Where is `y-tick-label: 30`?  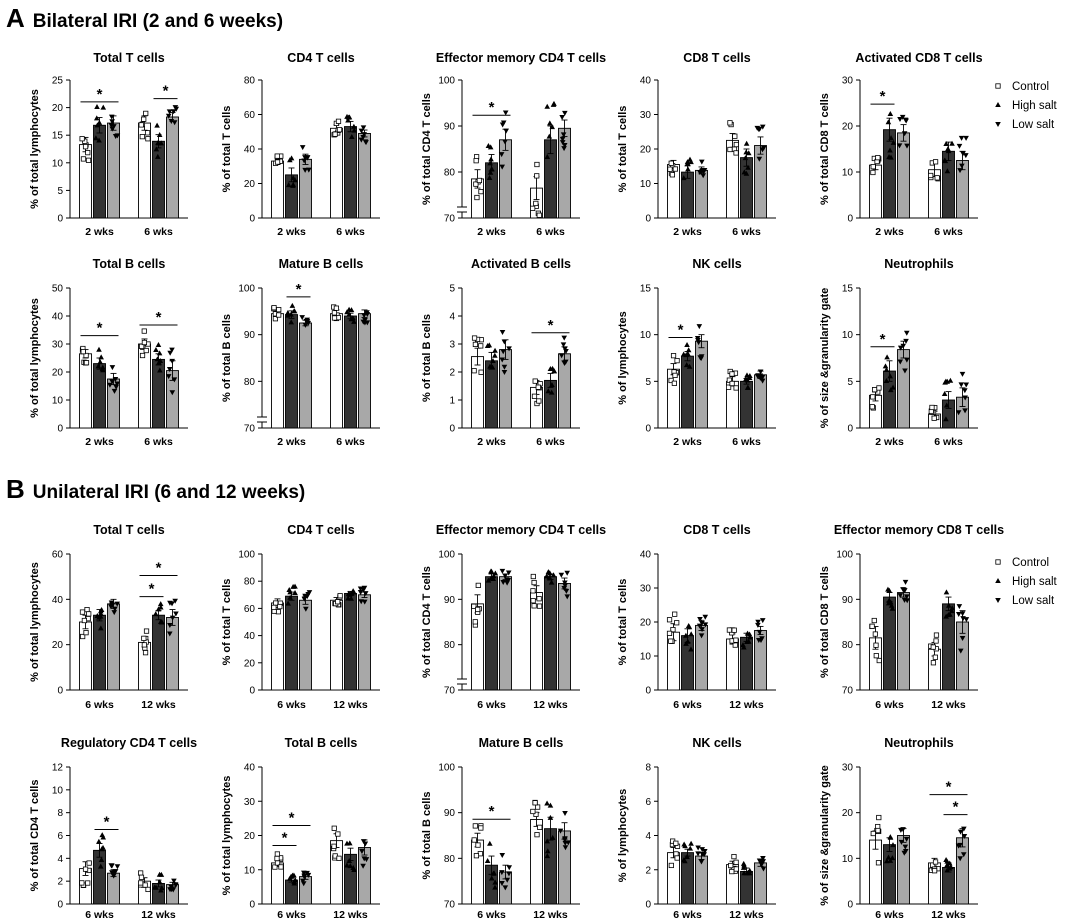
y-tick-label: 30 is located at coordinates (848, 768).